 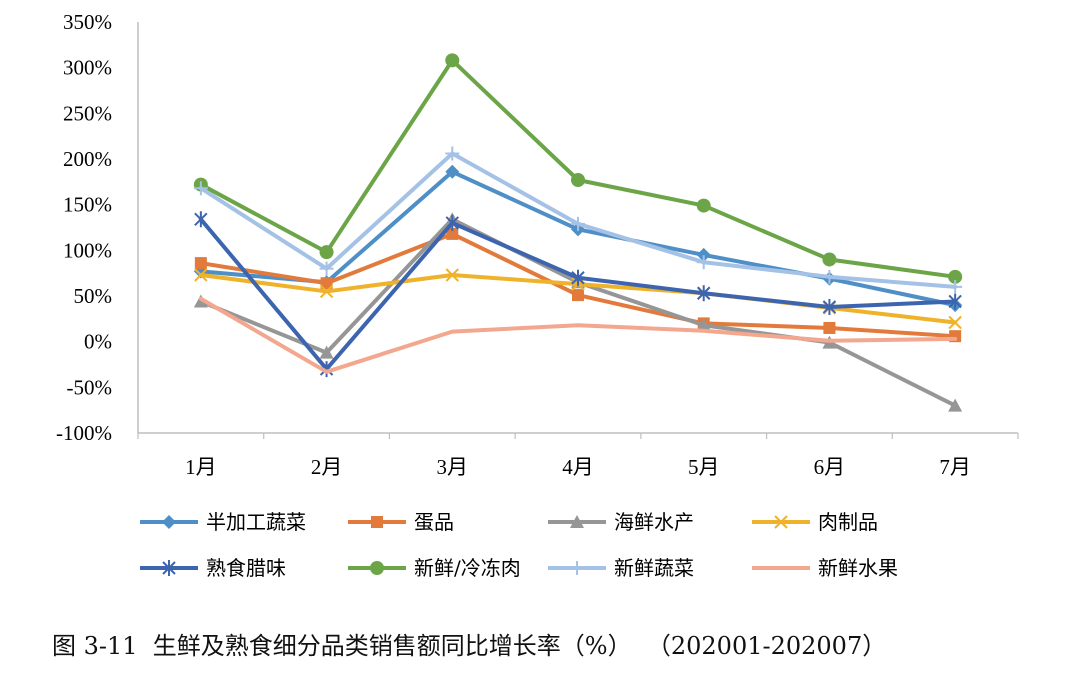 What do you see at coordinates (848, 522) in the screenshot?
I see `legend-label: 肉制品` at bounding box center [848, 522].